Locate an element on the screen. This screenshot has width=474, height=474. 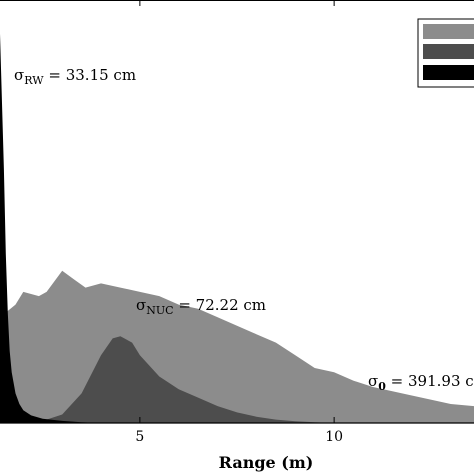
legend is located at coordinates (445, 53).